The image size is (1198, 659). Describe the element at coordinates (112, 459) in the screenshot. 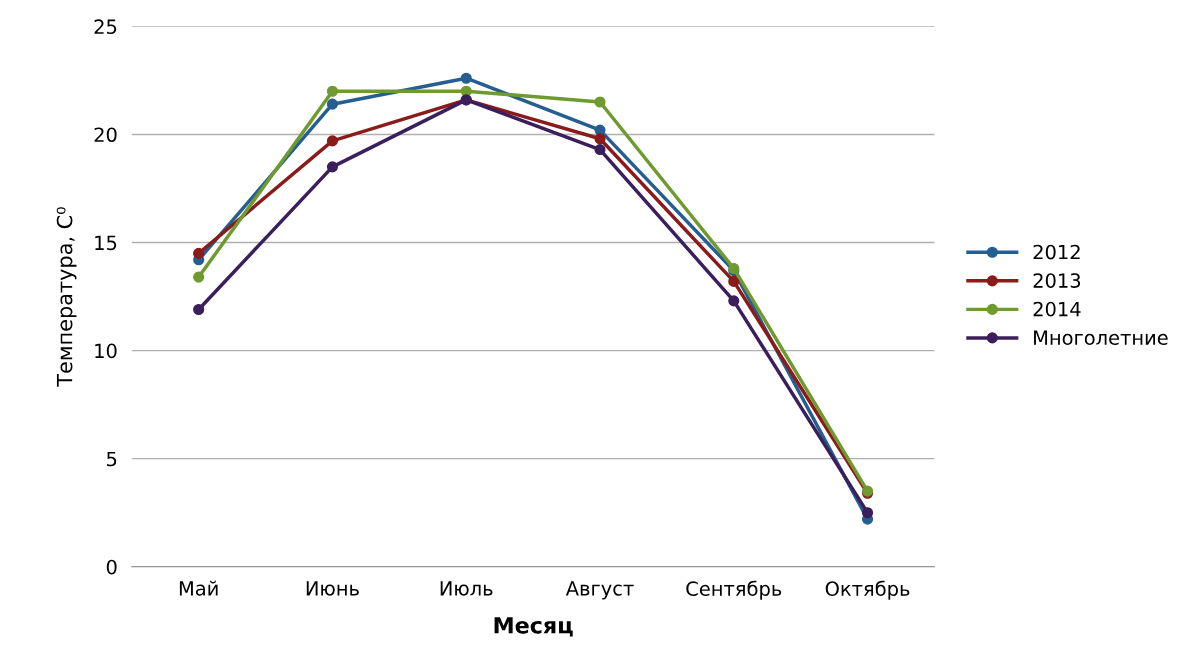

I see `y-tick-label: 5` at that location.